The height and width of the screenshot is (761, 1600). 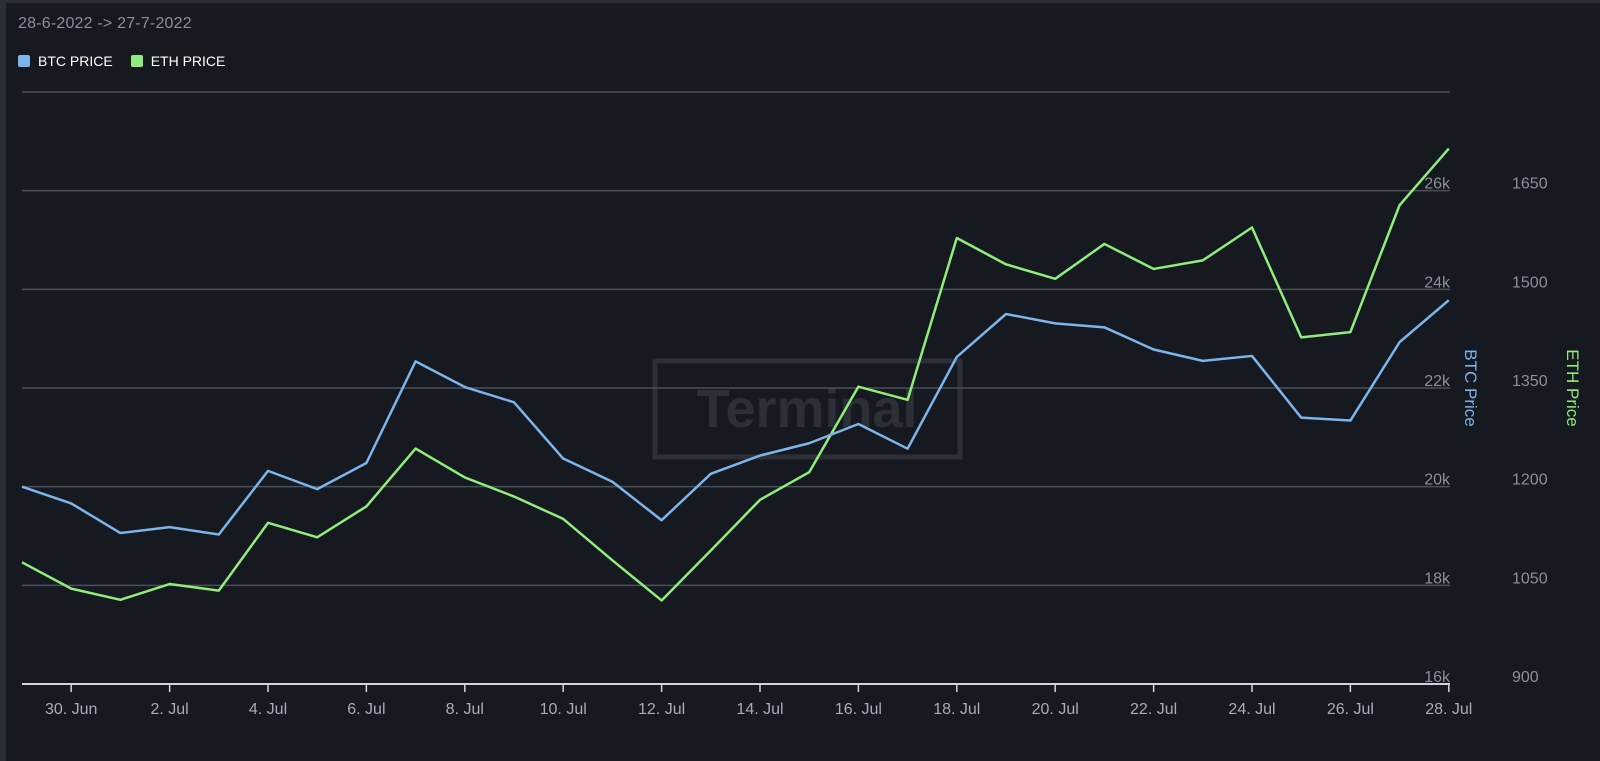 I want to click on legend-label-eth: ETH PRICE, so click(x=188, y=61).